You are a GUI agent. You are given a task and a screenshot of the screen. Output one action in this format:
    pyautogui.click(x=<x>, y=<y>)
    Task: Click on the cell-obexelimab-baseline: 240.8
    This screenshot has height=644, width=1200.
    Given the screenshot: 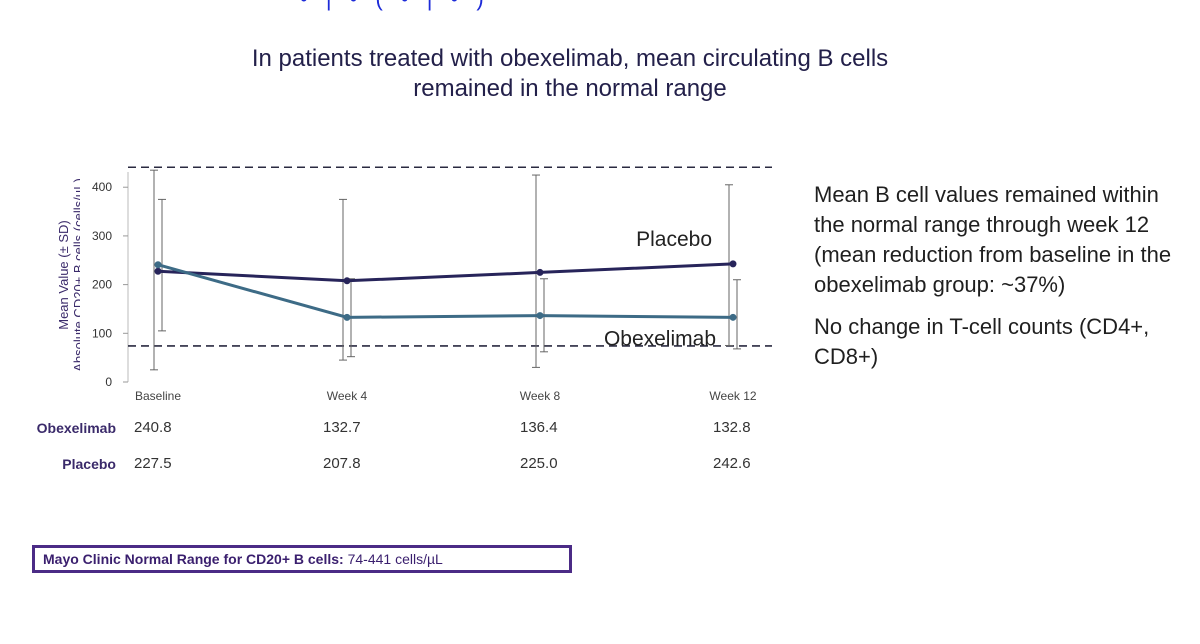 What is the action you would take?
    pyautogui.click(x=153, y=427)
    